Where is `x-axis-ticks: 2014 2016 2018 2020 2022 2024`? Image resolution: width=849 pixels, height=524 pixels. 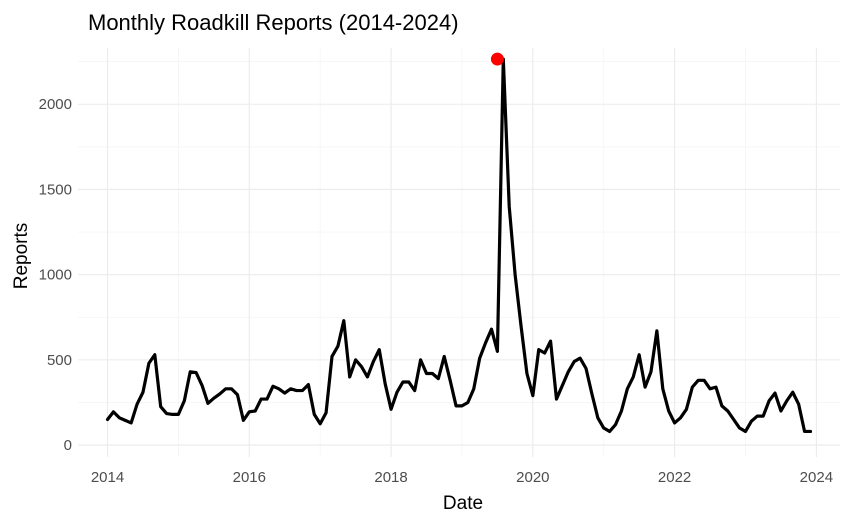 x-axis-ticks: 2014 2016 2018 2020 2022 2024 is located at coordinates (462, 477).